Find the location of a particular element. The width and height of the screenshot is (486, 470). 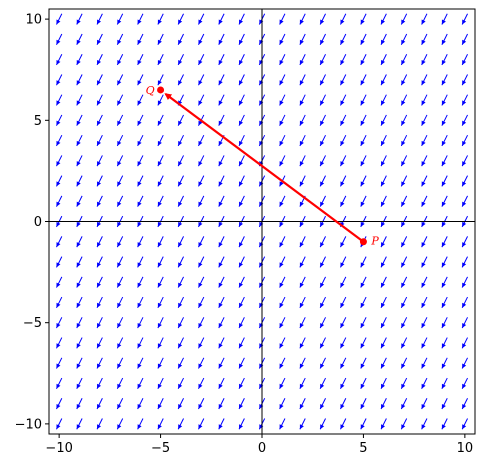

displacement-arrow is located at coordinates (264, 168).